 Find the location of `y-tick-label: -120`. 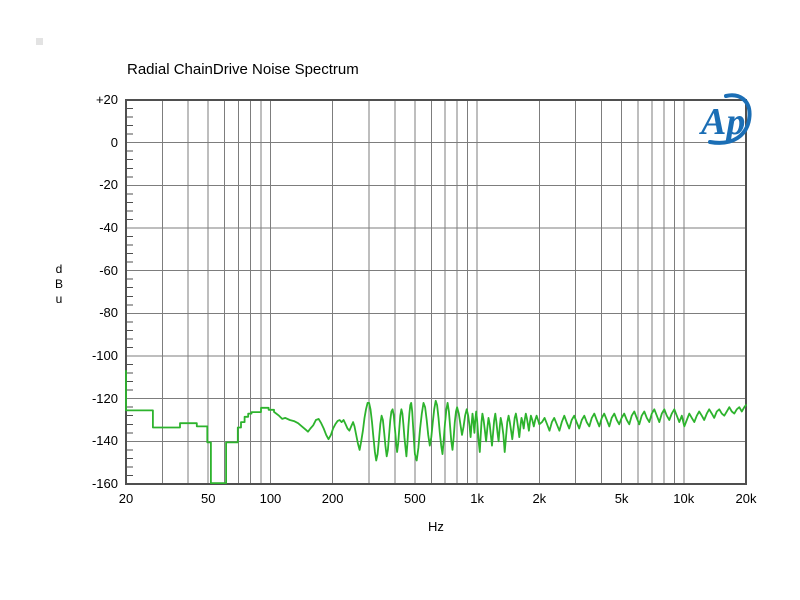

y-tick-label: -120 is located at coordinates (104, 398).